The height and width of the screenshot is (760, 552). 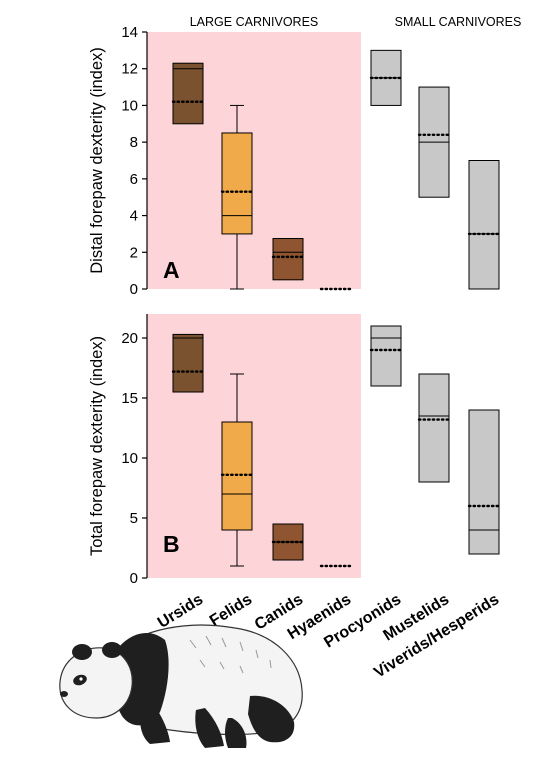 What do you see at coordinates (171, 544) in the screenshot?
I see `panel-label-b: B` at bounding box center [171, 544].